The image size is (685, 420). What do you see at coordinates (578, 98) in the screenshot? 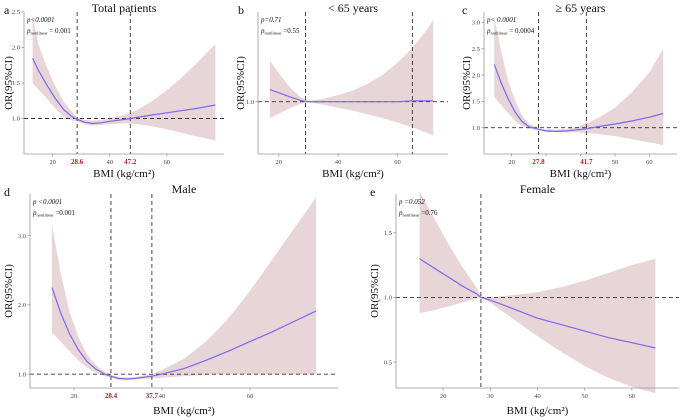
I see `panel-c-or-curve` at bounding box center [578, 98].